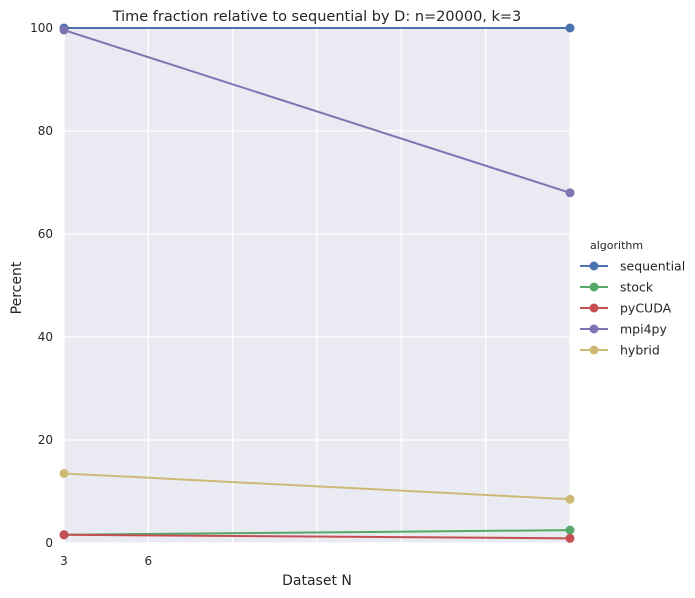  Describe the element at coordinates (616, 245) in the screenshot. I see `legend-title: algorithm` at that location.